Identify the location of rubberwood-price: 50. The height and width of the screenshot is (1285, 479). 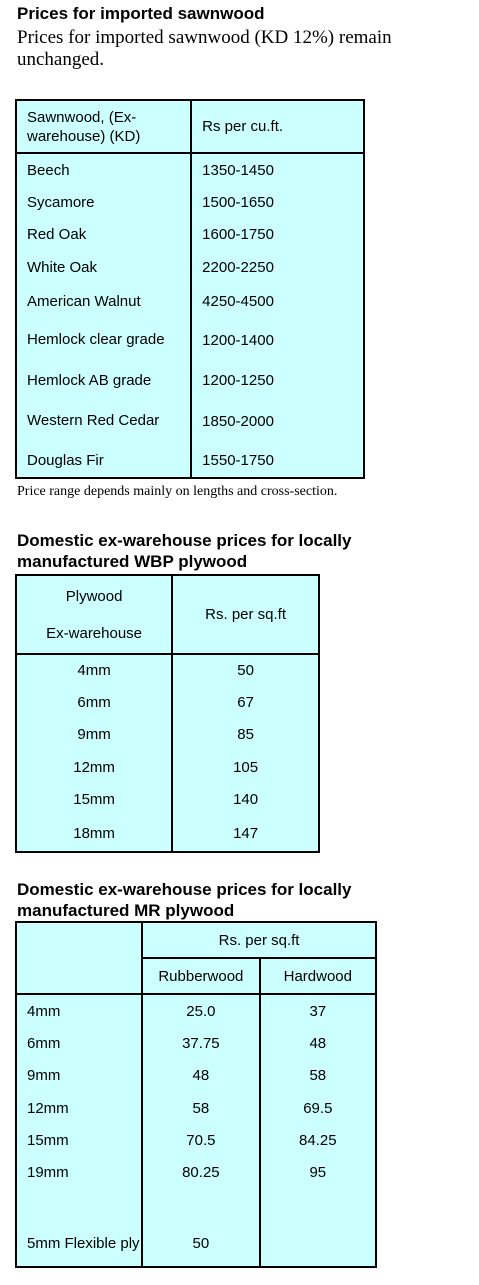
(201, 1244).